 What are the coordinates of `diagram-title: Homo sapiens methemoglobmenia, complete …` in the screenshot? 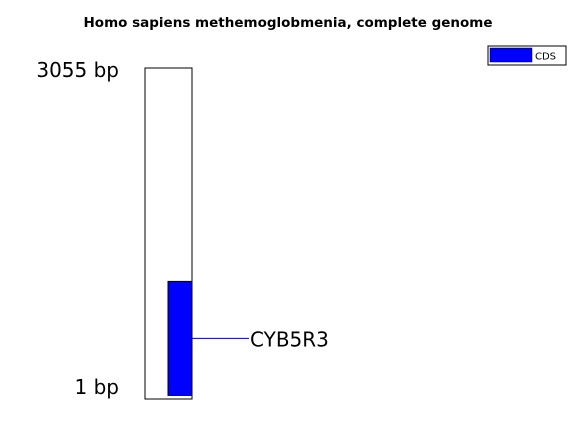 It's located at (288, 23).